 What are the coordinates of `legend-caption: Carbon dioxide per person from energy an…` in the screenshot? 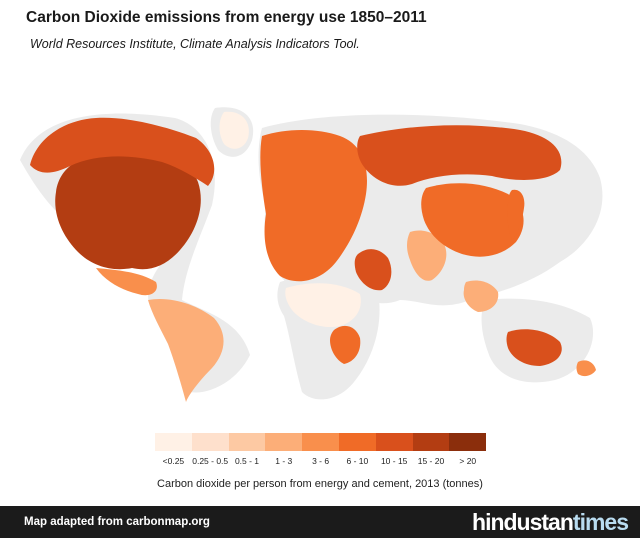 It's located at (320, 484).